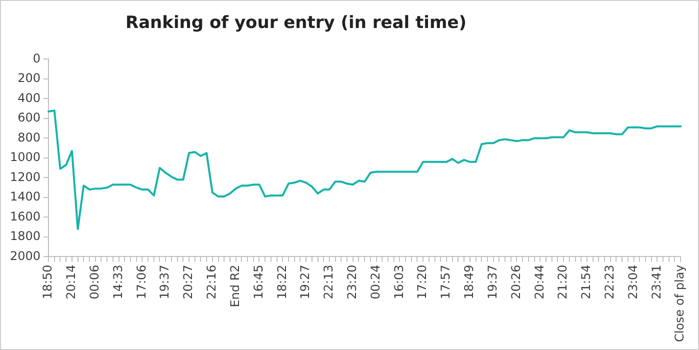  I want to click on y-tick-label: 1000, so click(25, 157).